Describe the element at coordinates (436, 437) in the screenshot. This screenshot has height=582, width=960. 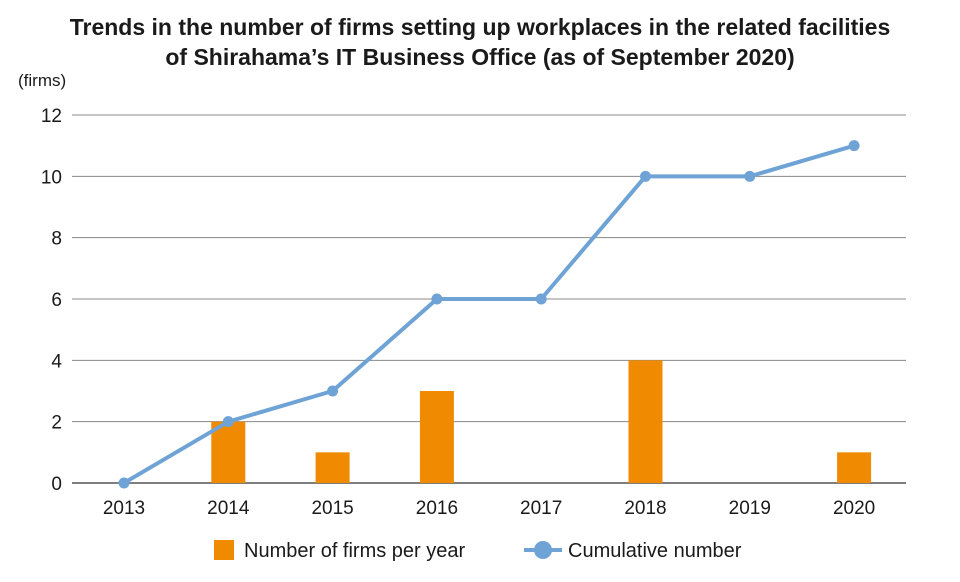
I see `bar-2016` at that location.